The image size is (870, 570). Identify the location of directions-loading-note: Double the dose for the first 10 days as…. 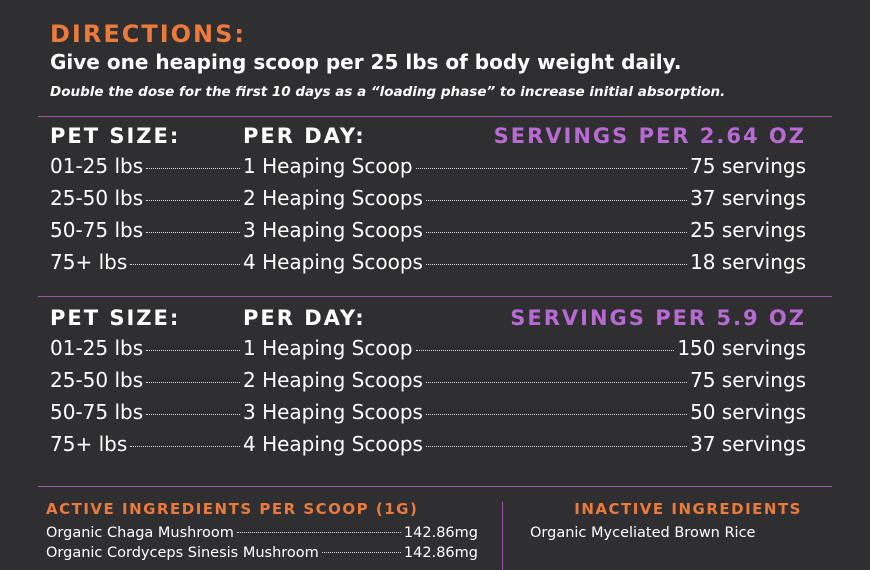
(388, 92).